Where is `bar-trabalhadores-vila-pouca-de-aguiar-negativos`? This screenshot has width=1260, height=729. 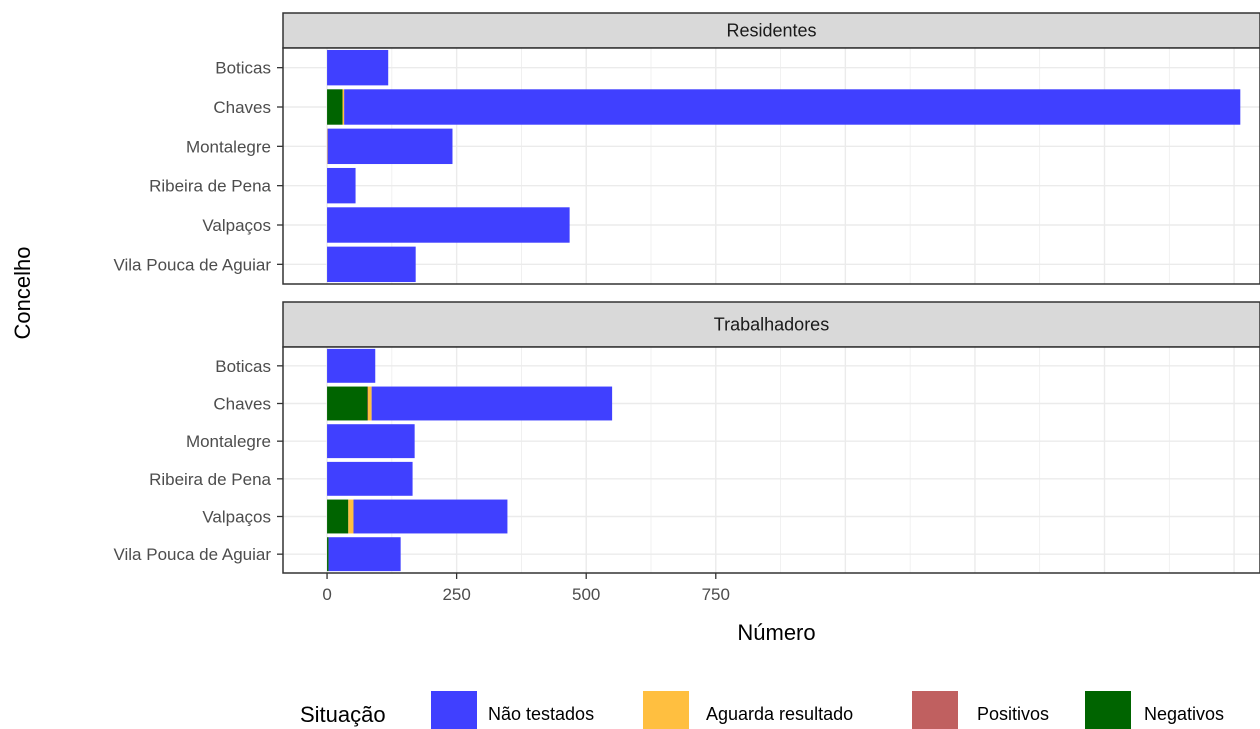
bar-trabalhadores-vila-pouca-de-aguiar-negativos is located at coordinates (328, 554).